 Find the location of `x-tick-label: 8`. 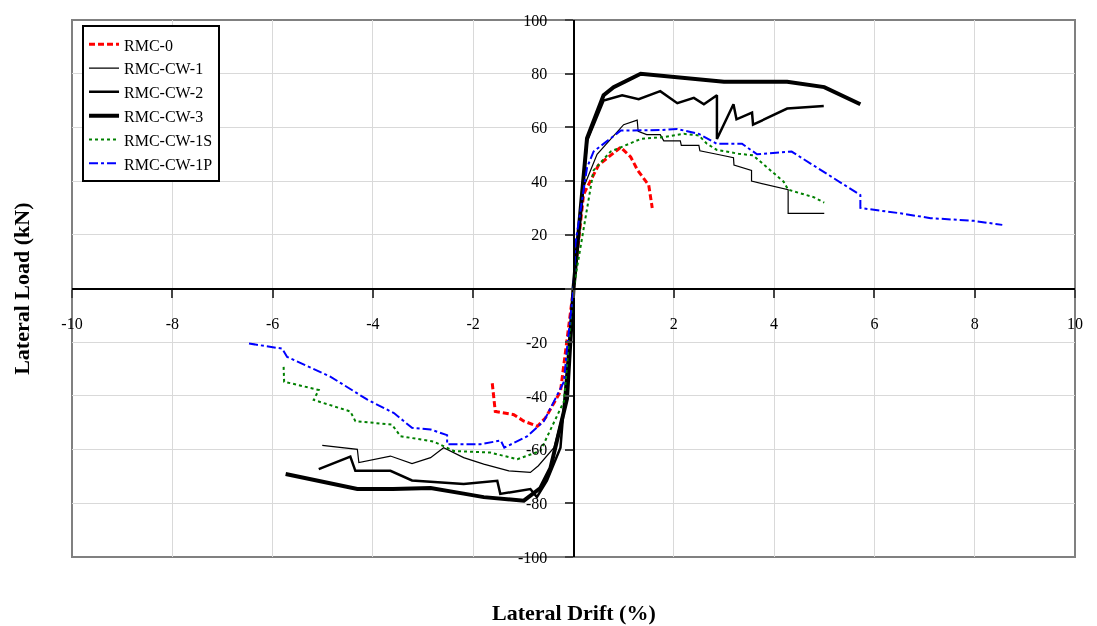

x-tick-label: 8 is located at coordinates (974, 323).